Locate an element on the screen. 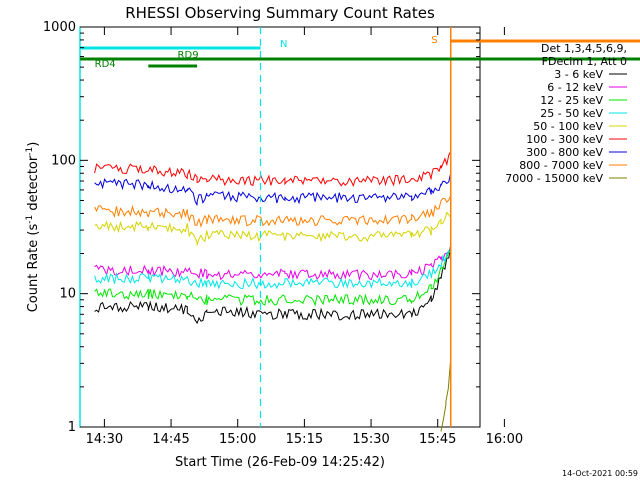  legend-header: Det 1,3,4,5,6,9, is located at coordinates (584, 48).